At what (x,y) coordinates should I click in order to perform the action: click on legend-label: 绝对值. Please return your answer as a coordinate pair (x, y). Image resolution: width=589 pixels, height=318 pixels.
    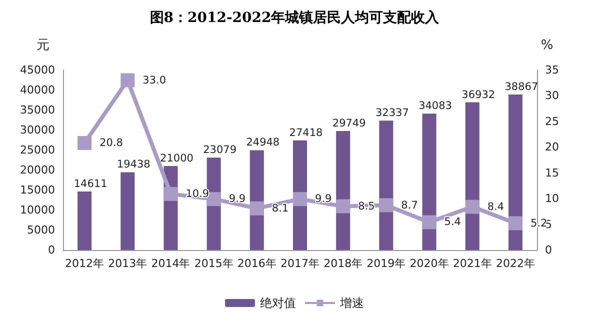
    Looking at the image, I should click on (278, 303).